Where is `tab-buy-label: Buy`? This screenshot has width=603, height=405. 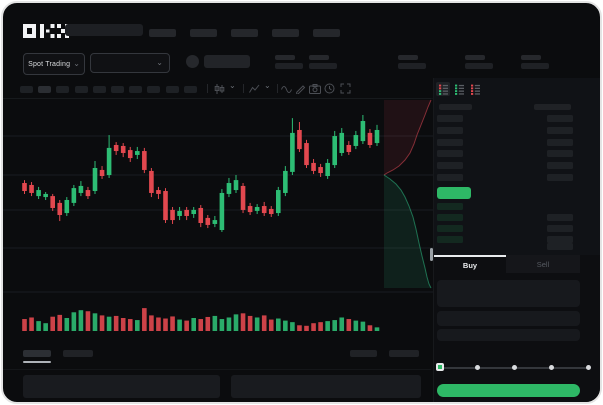
tab-buy-label: Buy is located at coordinates (470, 265).